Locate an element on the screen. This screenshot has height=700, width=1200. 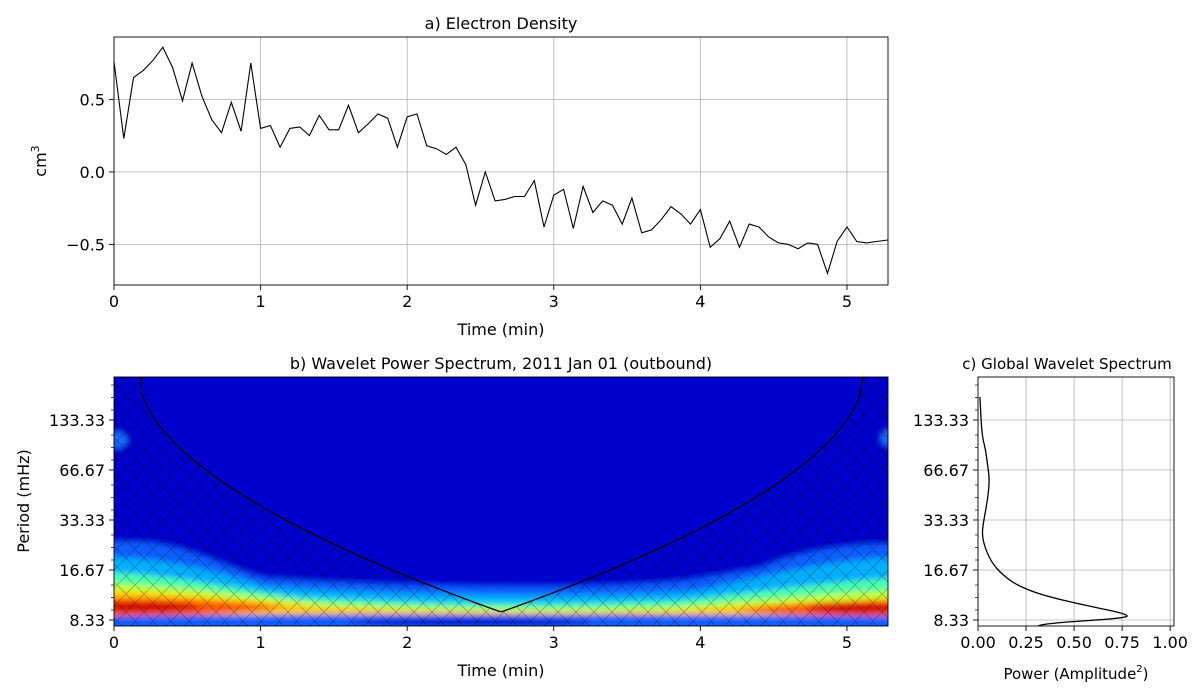
panel-b-x-label: Time (min) is located at coordinates (501, 670).